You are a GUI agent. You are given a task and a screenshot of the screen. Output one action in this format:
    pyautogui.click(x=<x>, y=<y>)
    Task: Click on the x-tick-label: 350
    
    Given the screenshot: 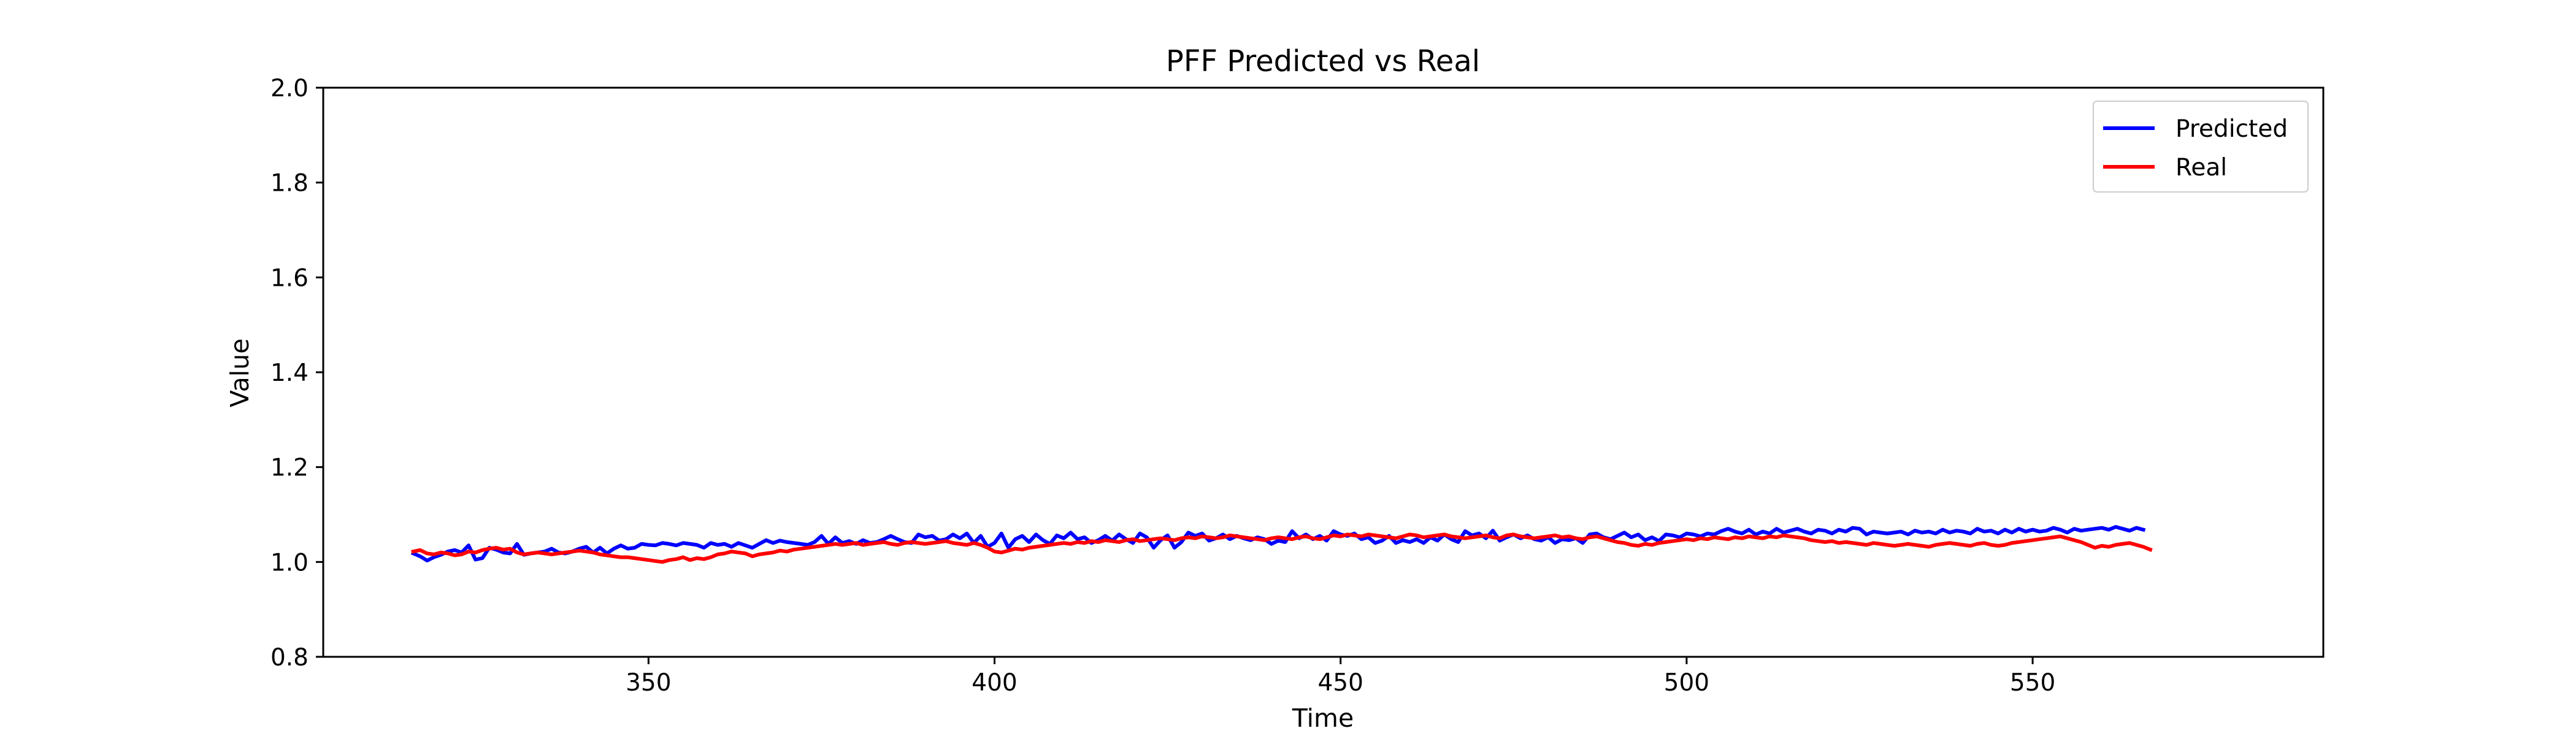 What is the action you would take?
    pyautogui.click(x=648, y=683)
    